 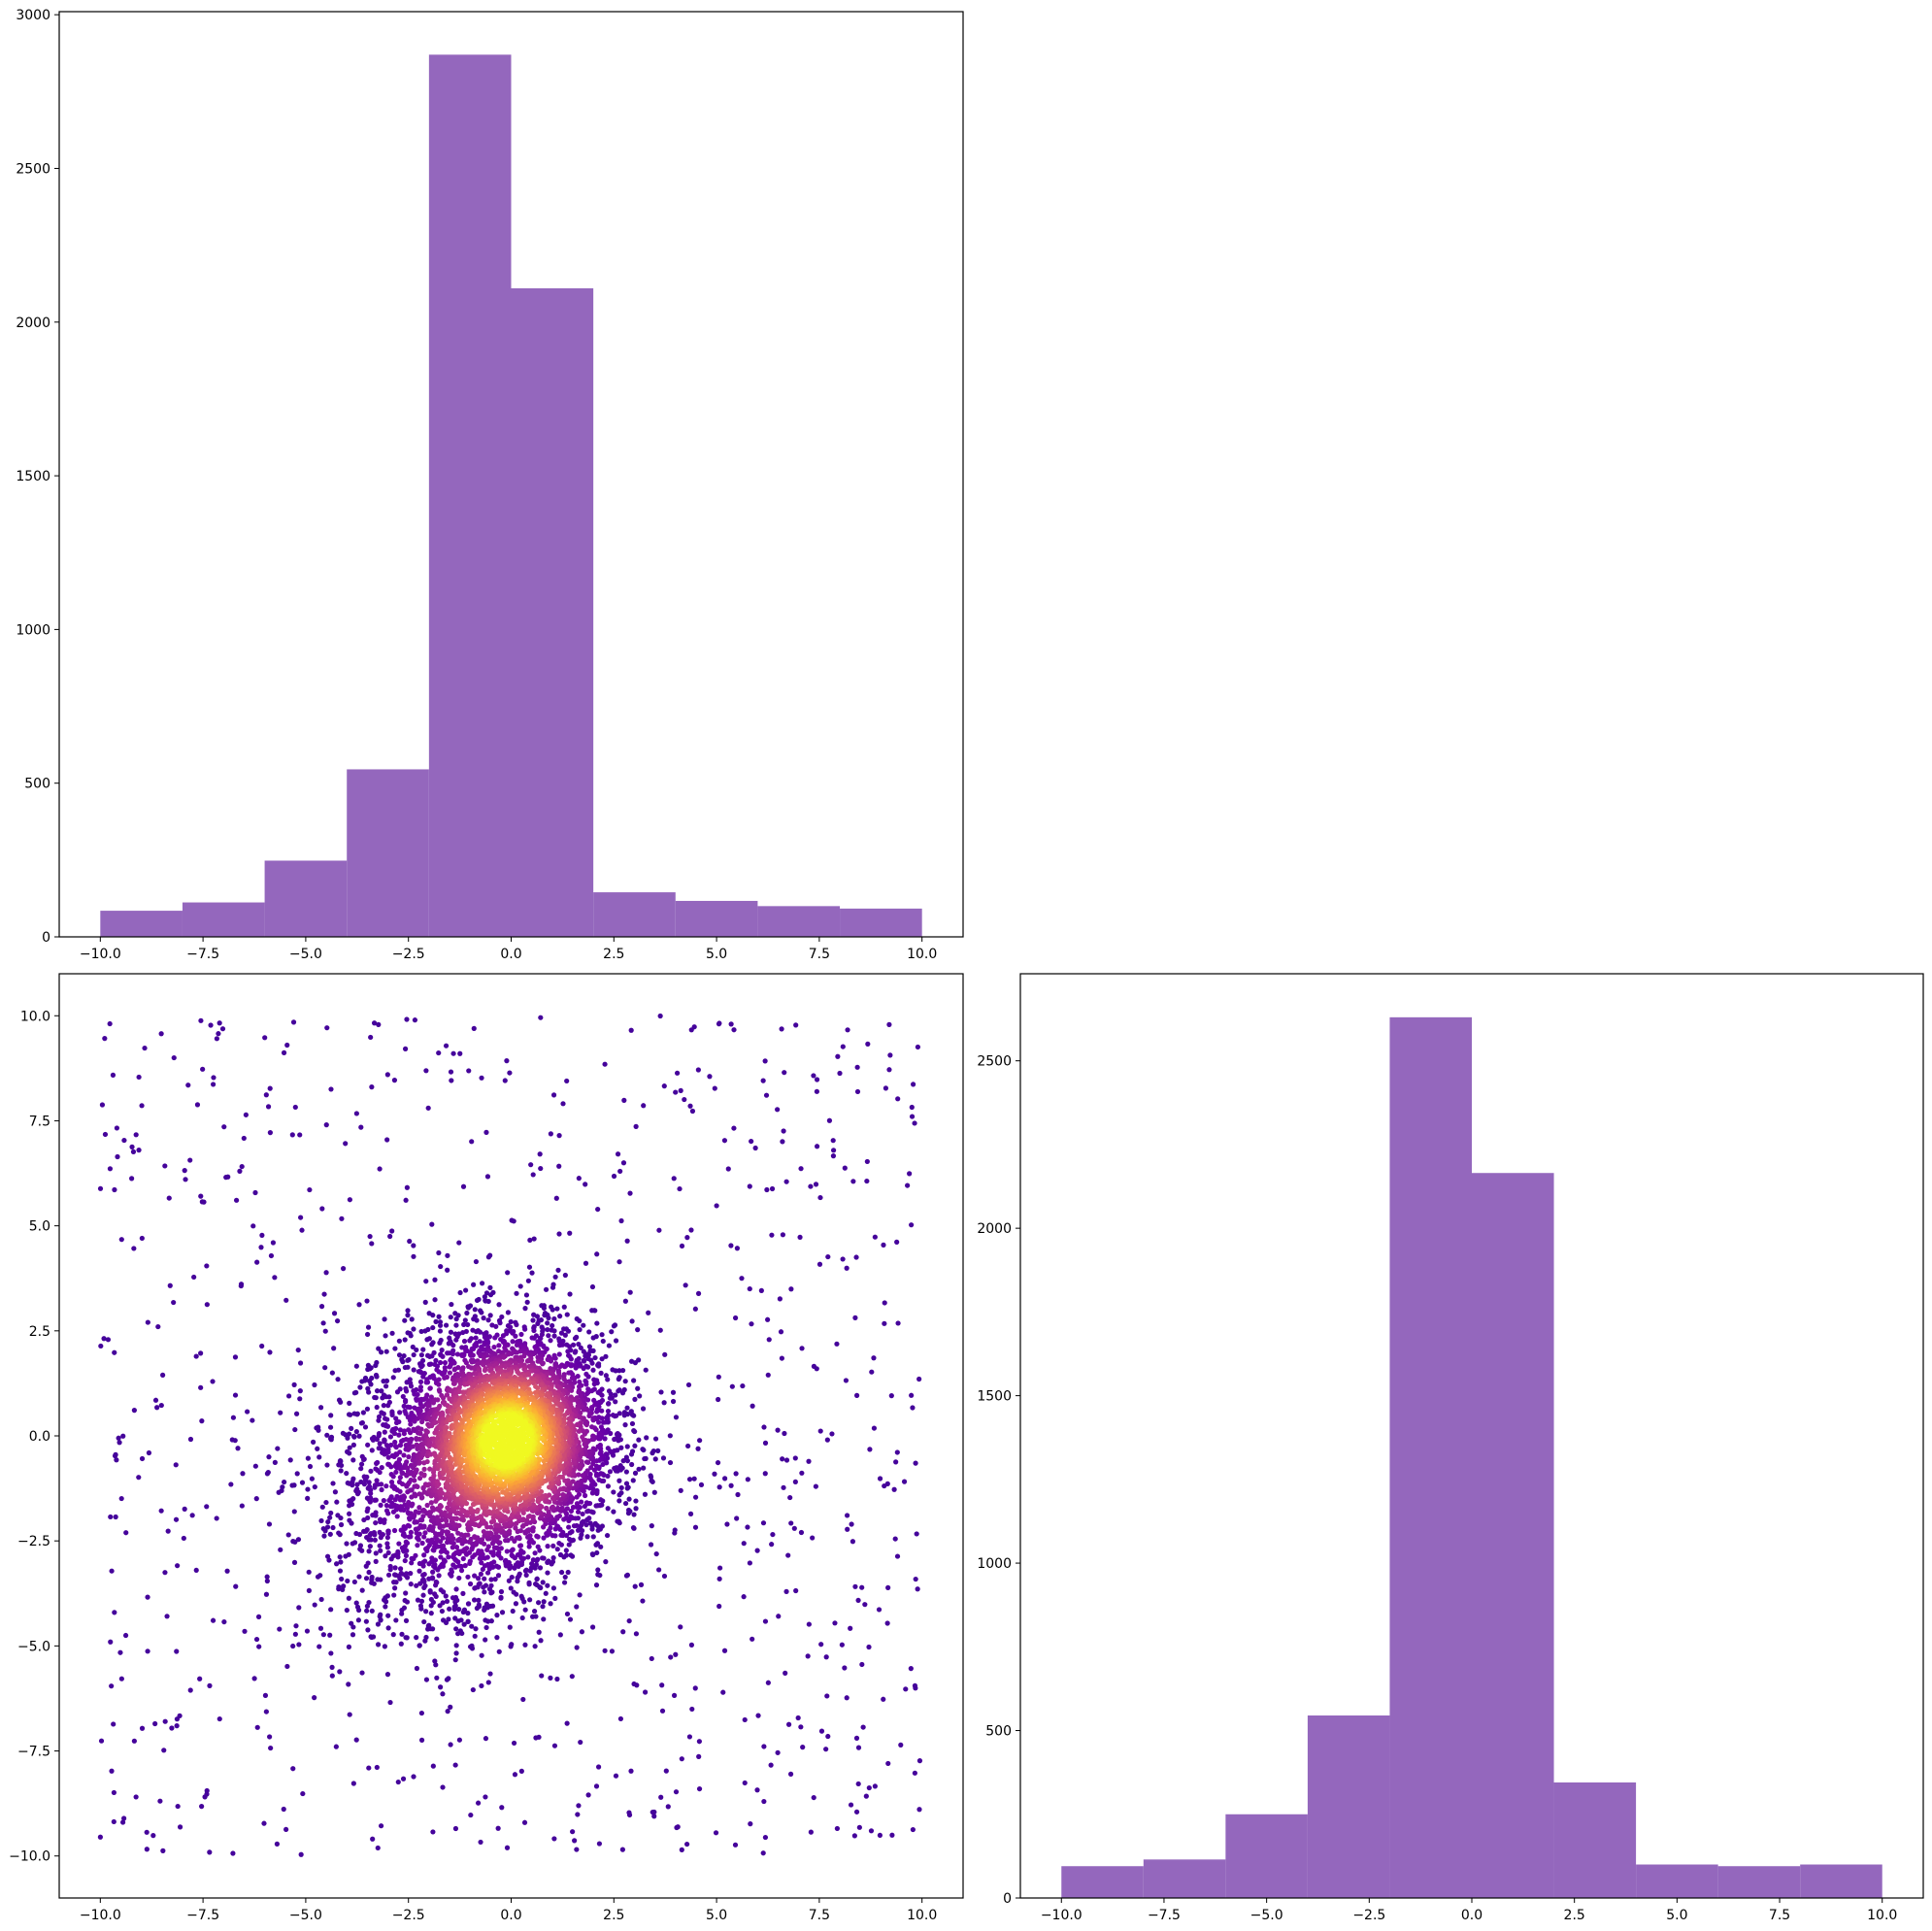 I want to click on histogram-bar, so click(x=799, y=922).